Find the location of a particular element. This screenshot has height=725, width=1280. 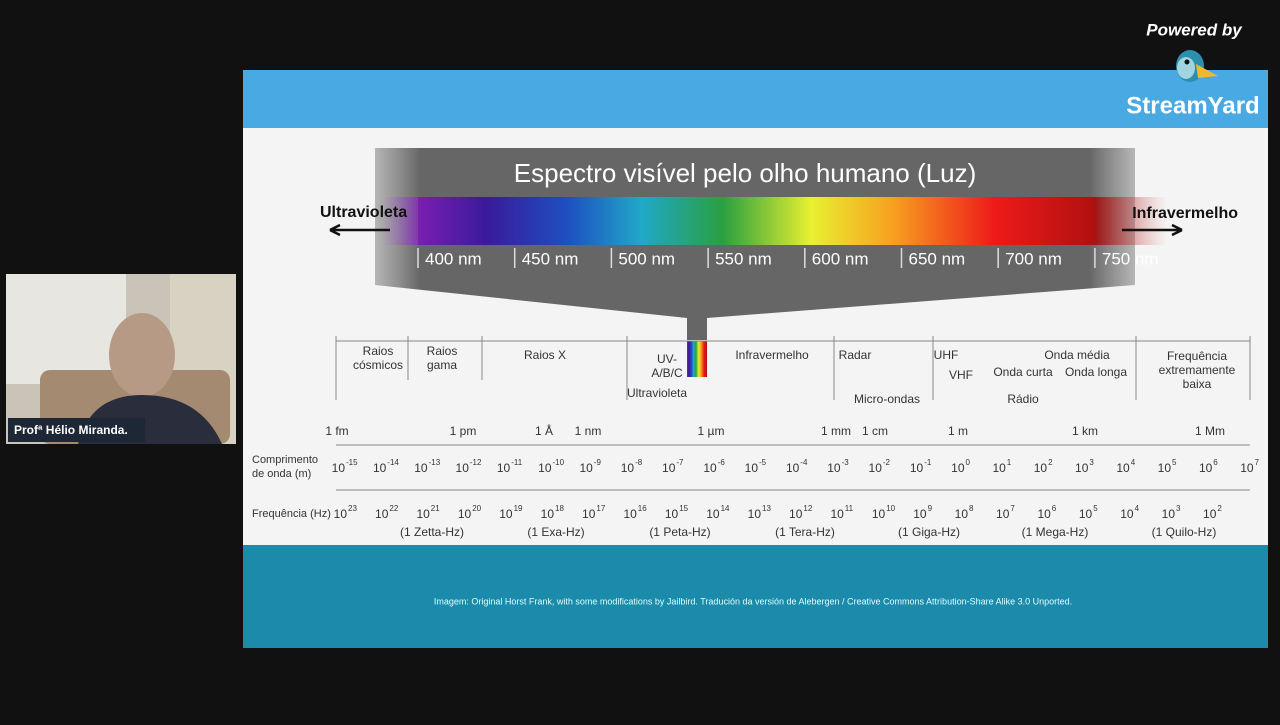

band-label: Ultravioleta is located at coordinates (657, 393).